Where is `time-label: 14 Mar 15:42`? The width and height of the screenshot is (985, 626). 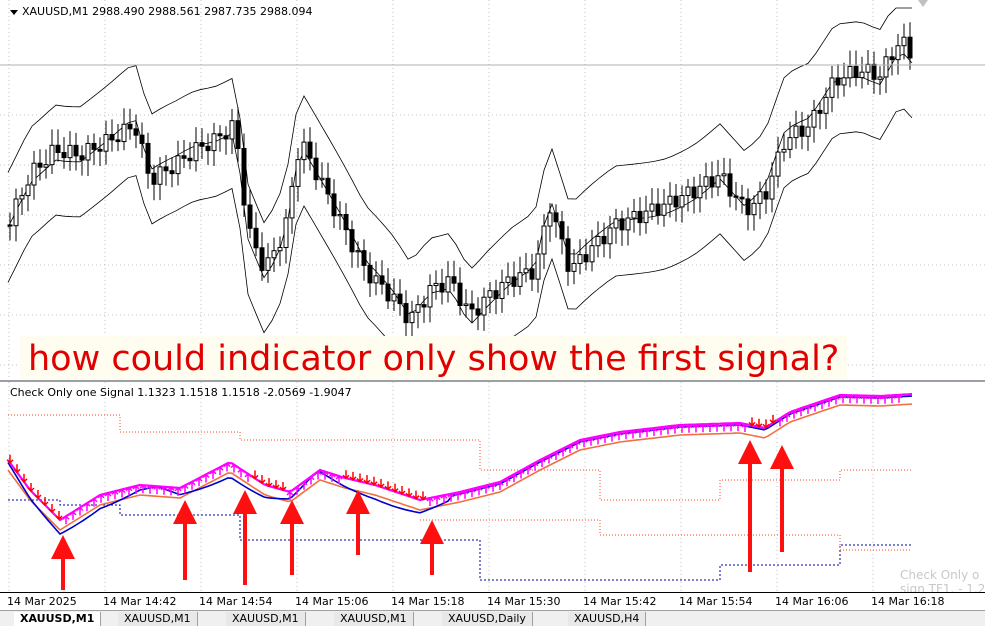
time-label: 14 Mar 15:42 is located at coordinates (620, 601).